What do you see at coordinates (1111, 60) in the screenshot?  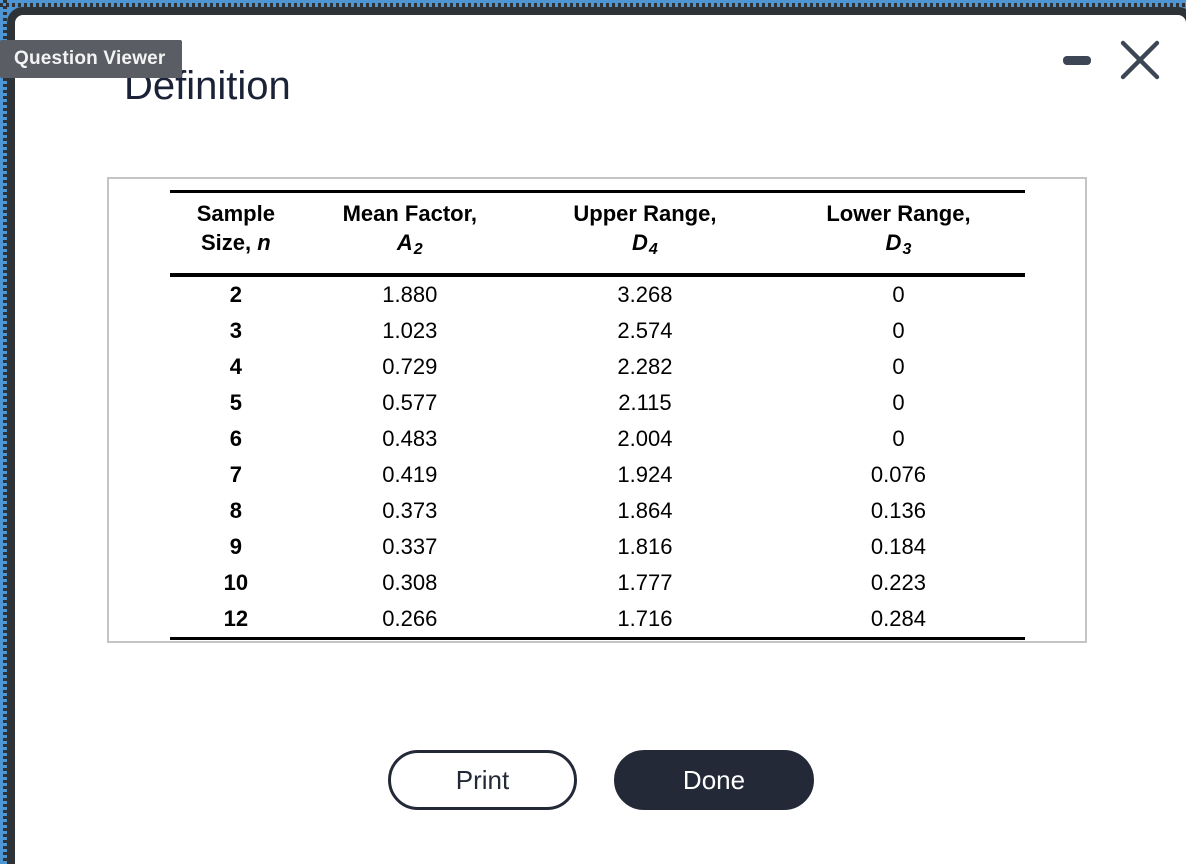 I see `window-controls` at bounding box center [1111, 60].